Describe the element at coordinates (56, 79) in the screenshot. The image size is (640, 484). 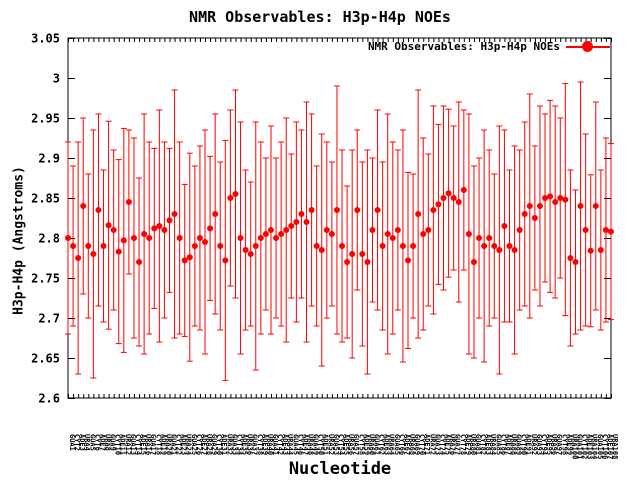
I see `svg-text: 3` at that location.